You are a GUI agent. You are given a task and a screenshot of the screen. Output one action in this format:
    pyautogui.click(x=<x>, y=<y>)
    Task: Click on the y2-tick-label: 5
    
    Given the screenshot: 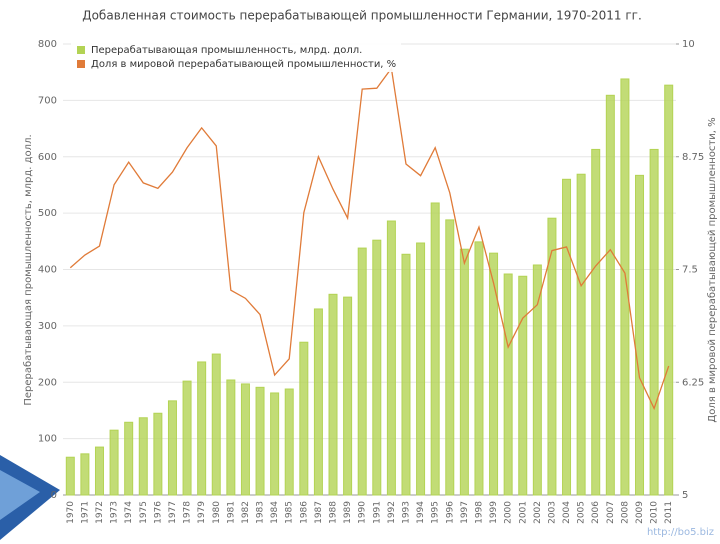 What is the action you would take?
    pyautogui.click(x=685, y=495)
    